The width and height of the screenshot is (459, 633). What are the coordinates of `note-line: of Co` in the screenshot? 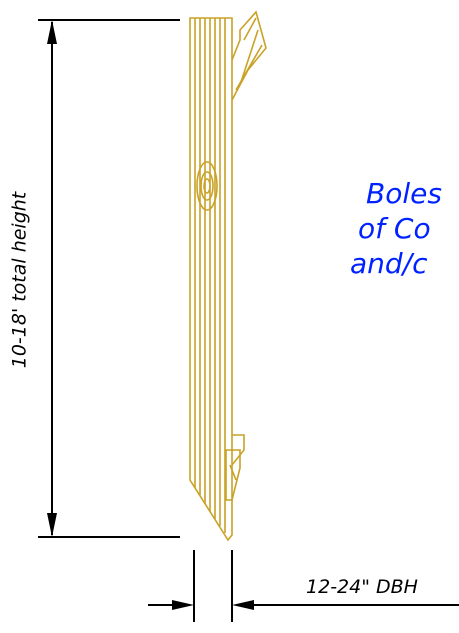 It's located at (394, 228).